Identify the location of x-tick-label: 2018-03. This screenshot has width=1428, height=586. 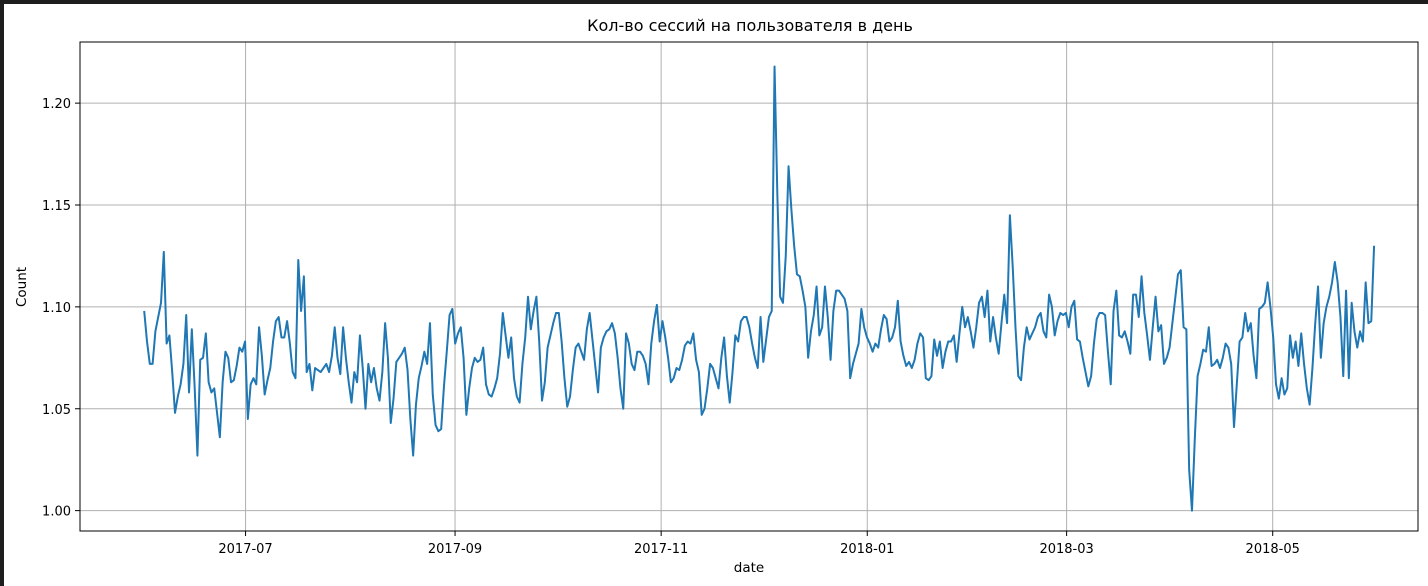
(1066, 549).